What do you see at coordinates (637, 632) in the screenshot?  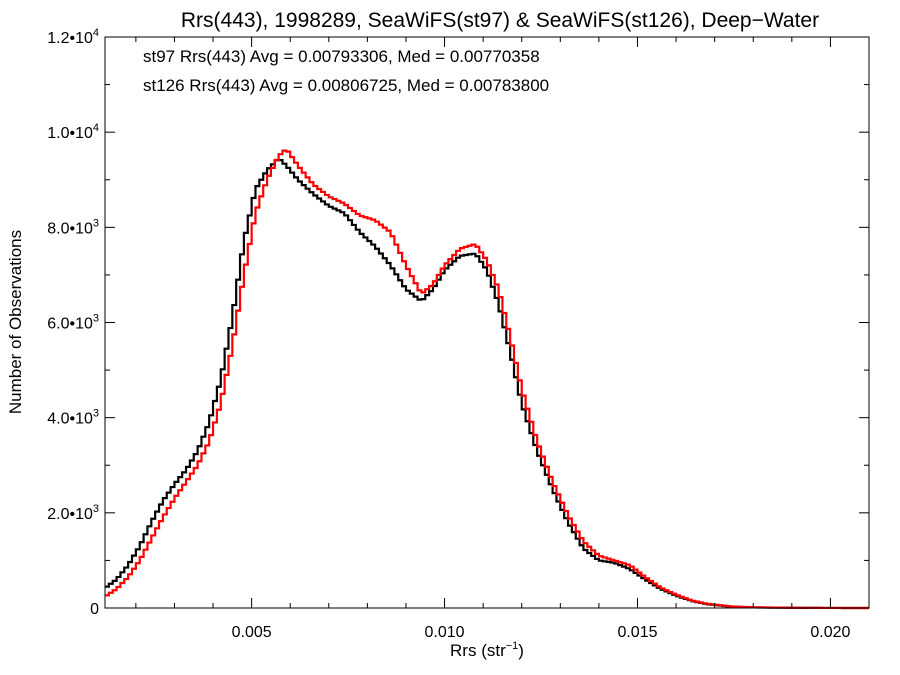 I see `x-tick-label: 0.015` at bounding box center [637, 632].